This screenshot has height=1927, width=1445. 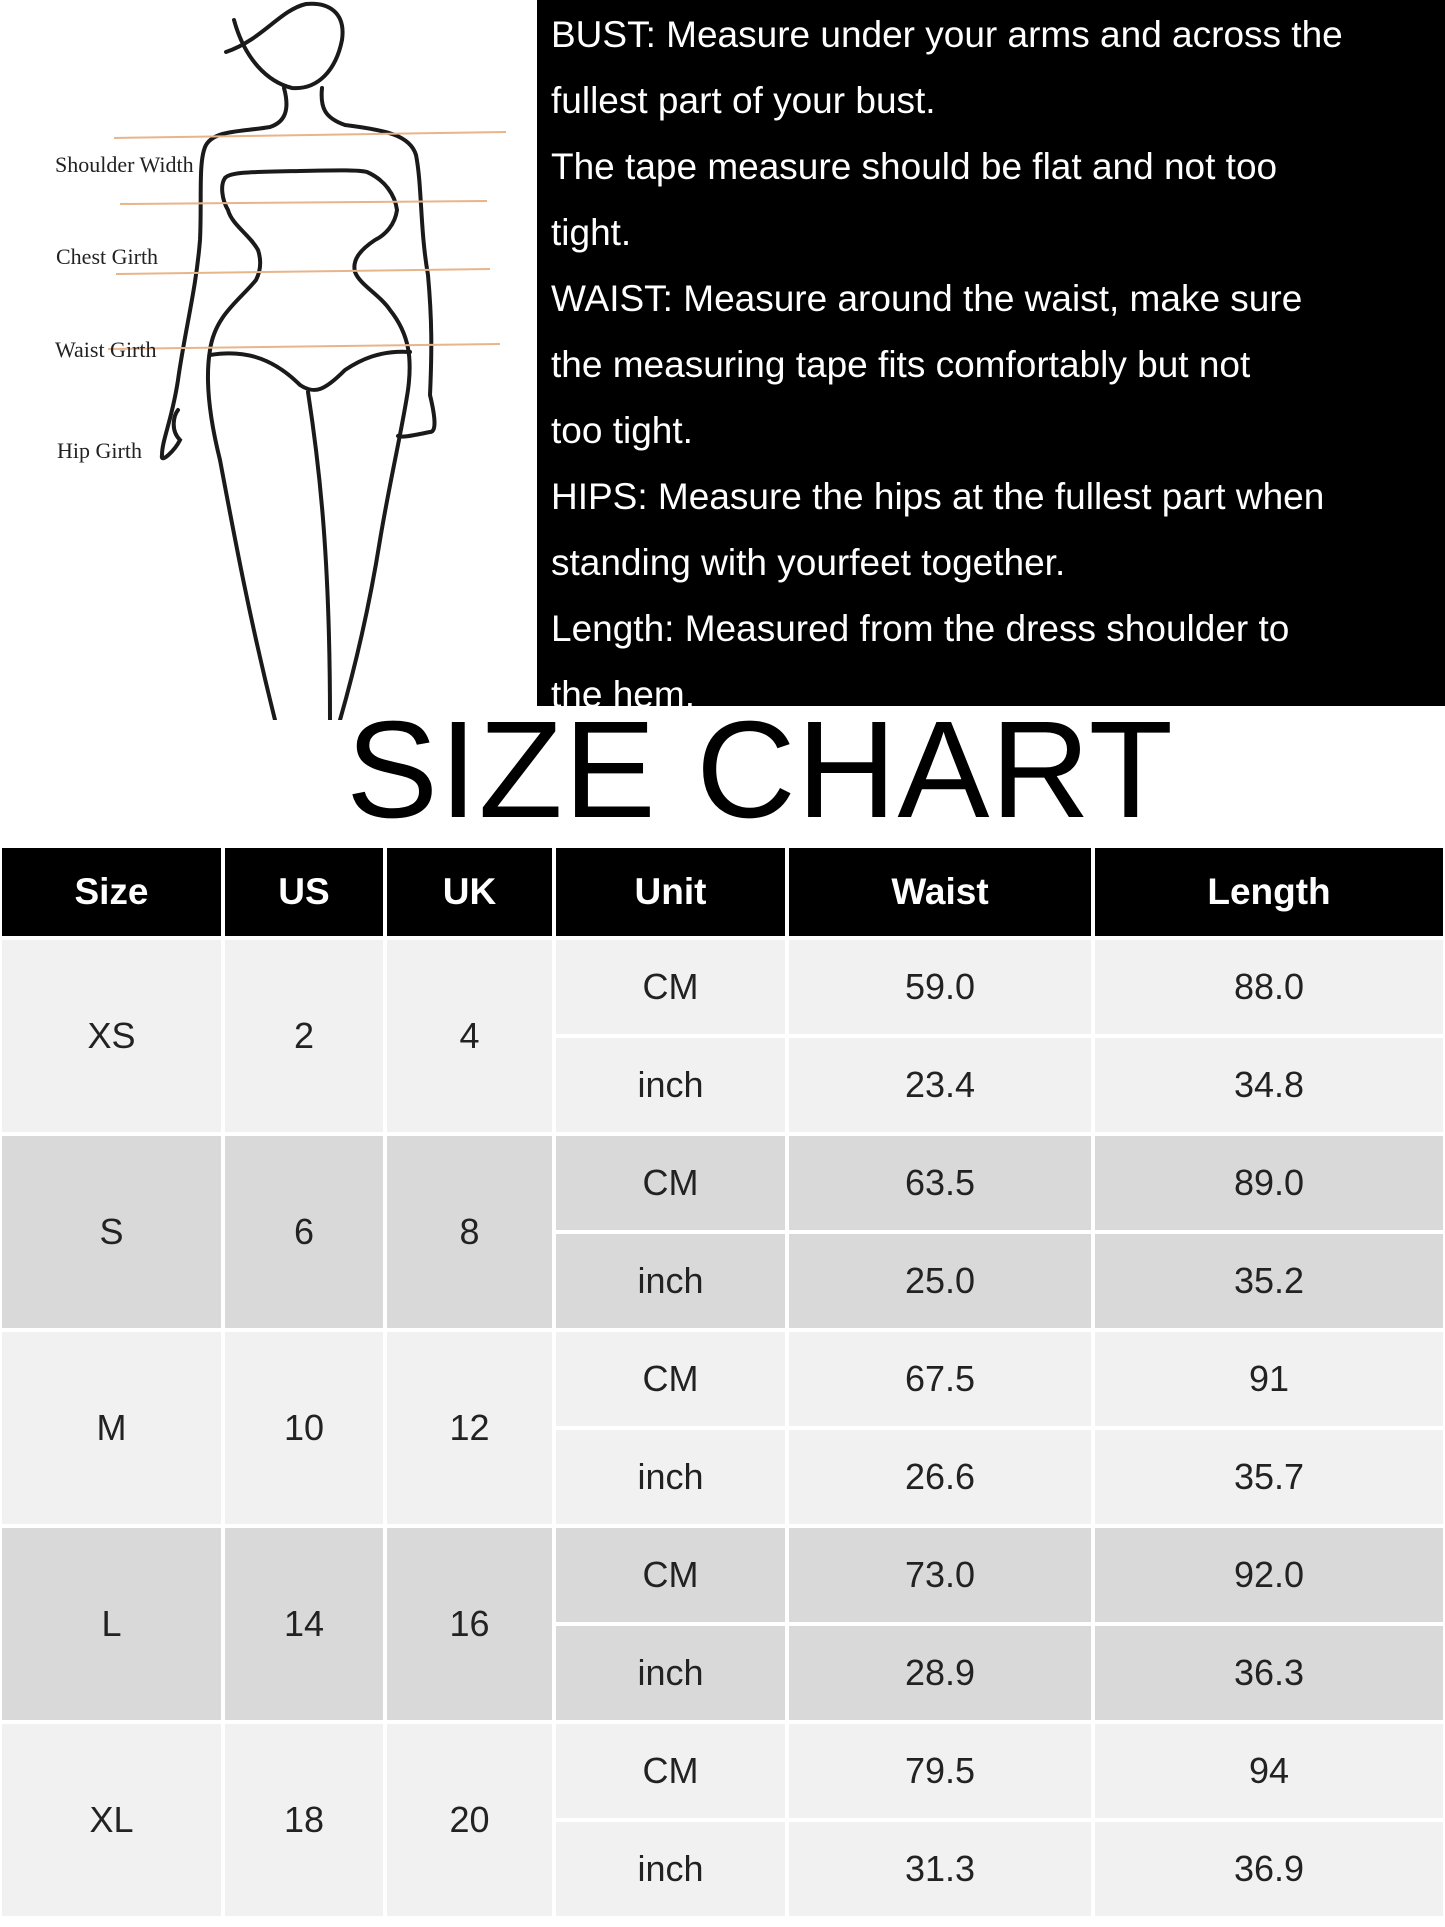 I want to click on header-us: US, so click(x=304, y=892).